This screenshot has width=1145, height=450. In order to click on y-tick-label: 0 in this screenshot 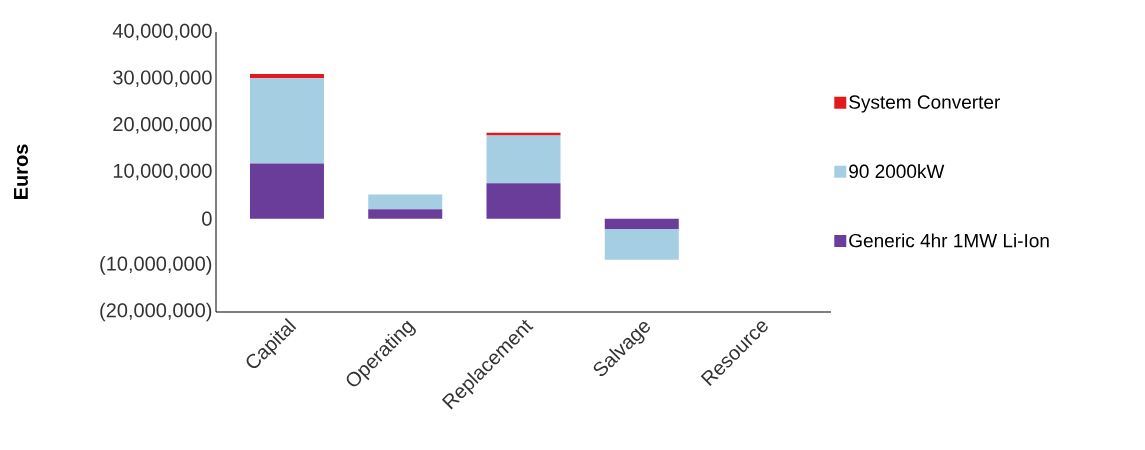, I will do `click(207, 218)`.